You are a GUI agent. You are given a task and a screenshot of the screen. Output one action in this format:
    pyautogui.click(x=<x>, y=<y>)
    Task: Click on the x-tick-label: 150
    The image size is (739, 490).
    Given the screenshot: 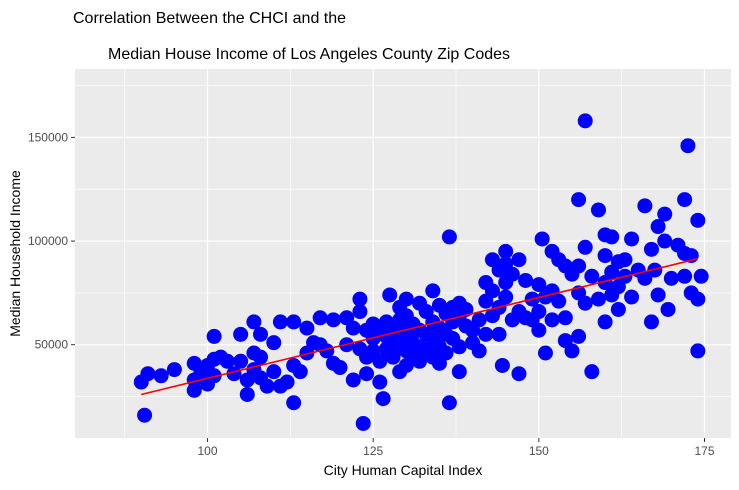 What is the action you would take?
    pyautogui.click(x=539, y=451)
    